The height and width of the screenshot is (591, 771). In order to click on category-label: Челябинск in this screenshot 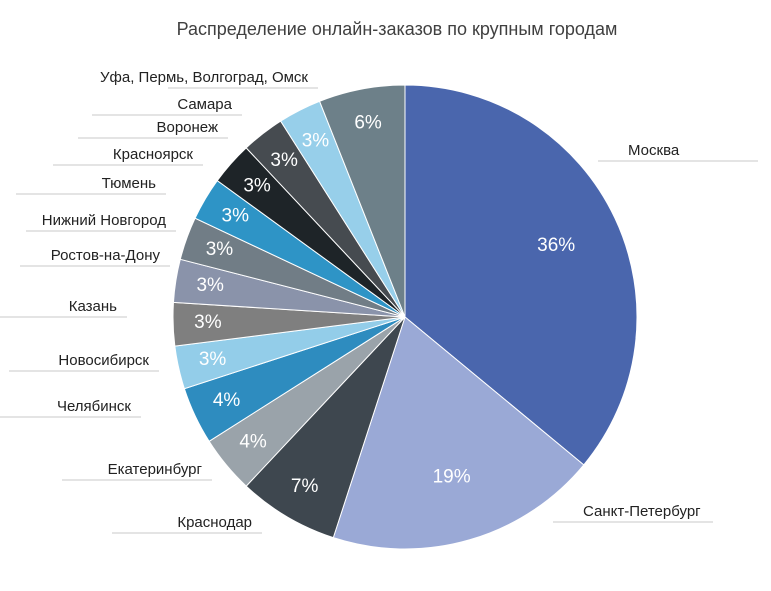, I will do `click(94, 406)`.